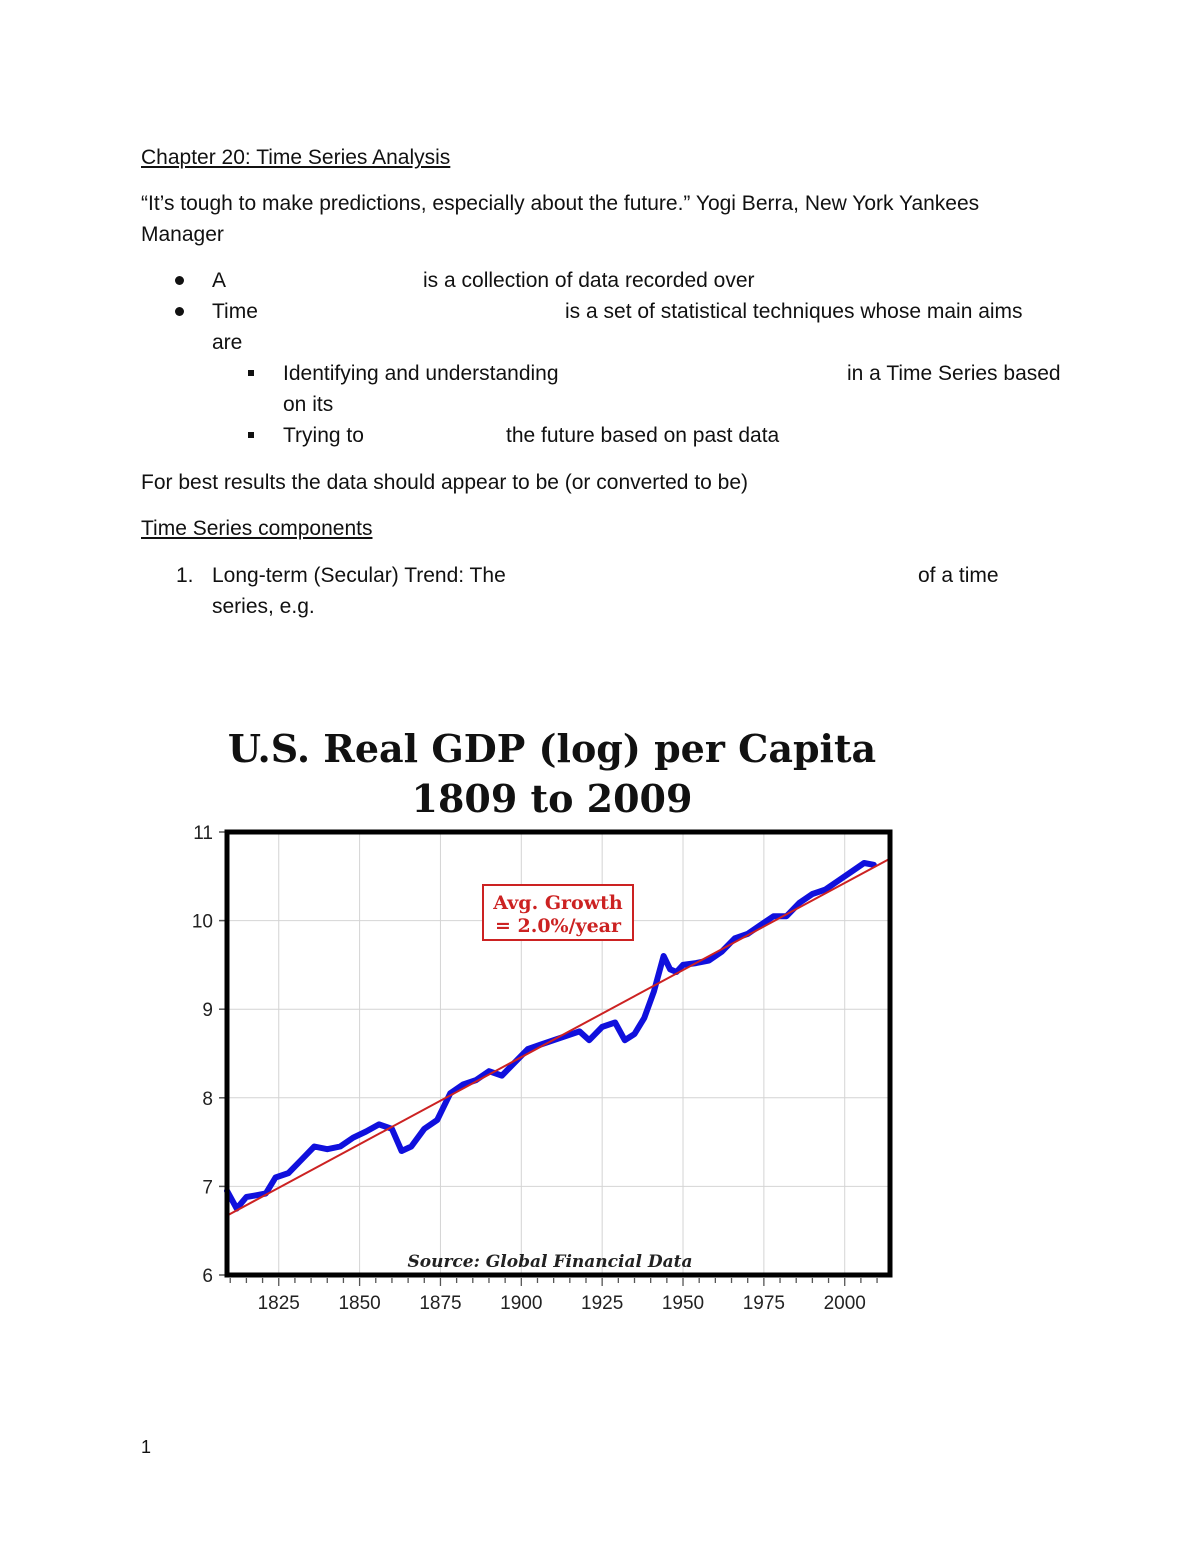 This screenshot has height=1553, width=1200. I want to click on y-tick-label: 10, so click(202, 922).